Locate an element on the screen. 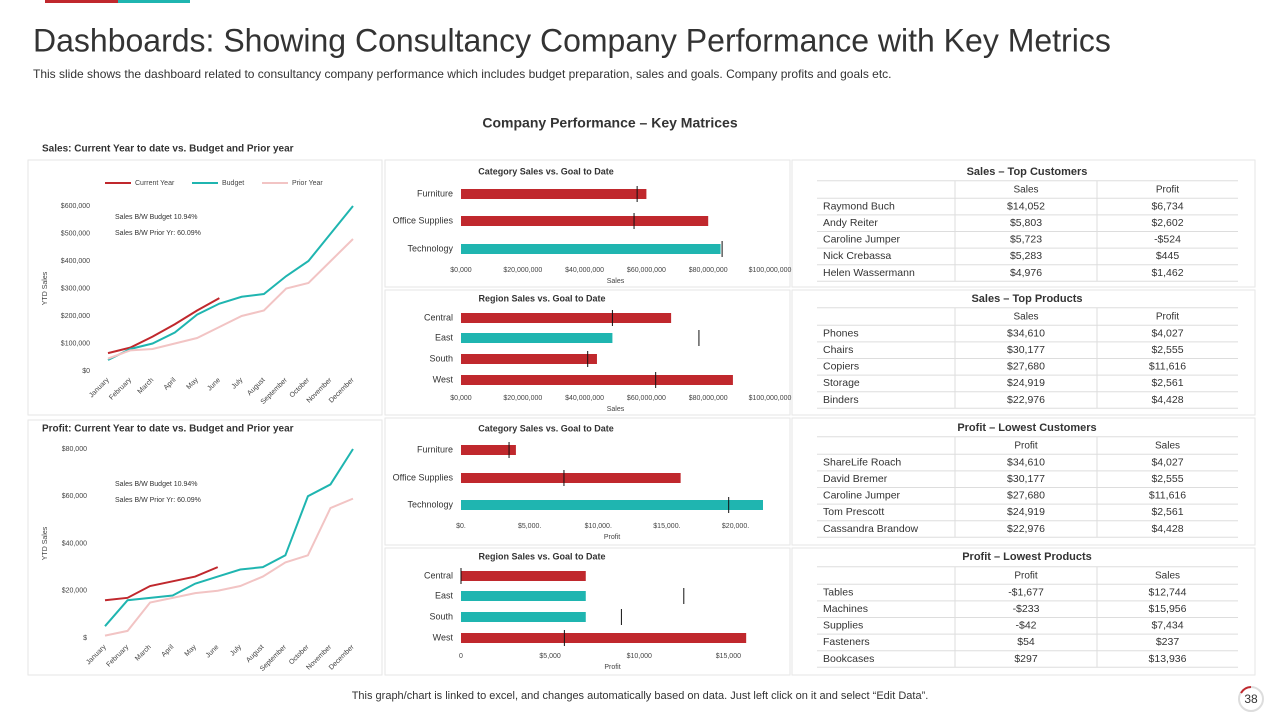 The height and width of the screenshot is (720, 1280). x-tick-label: $15,000. is located at coordinates (666, 526).